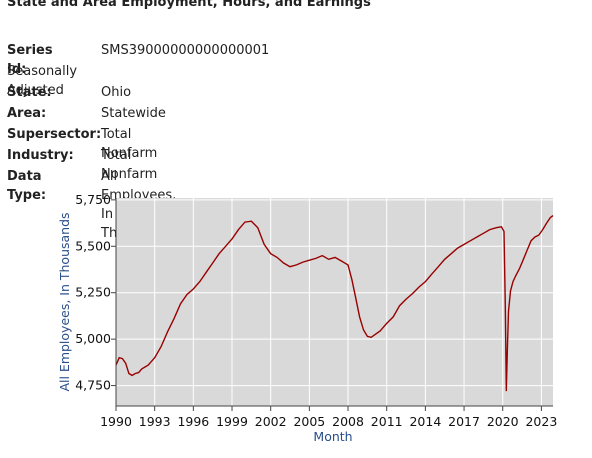  I want to click on y-tick-label: 5,000, so click(93, 338).